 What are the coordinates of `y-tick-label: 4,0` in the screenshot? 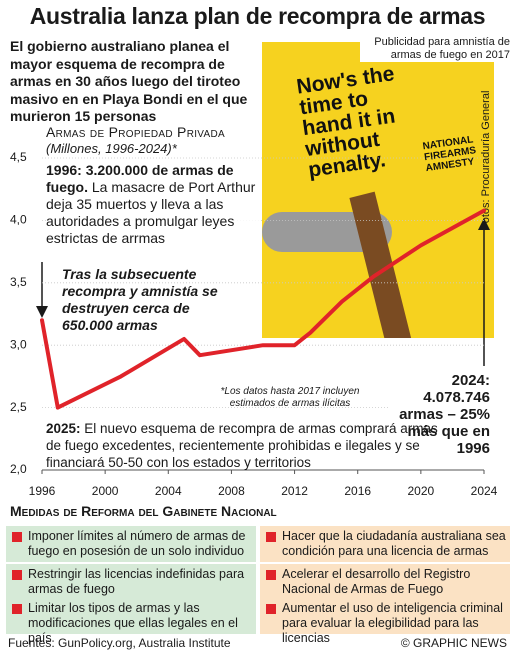 It's located at (18, 220).